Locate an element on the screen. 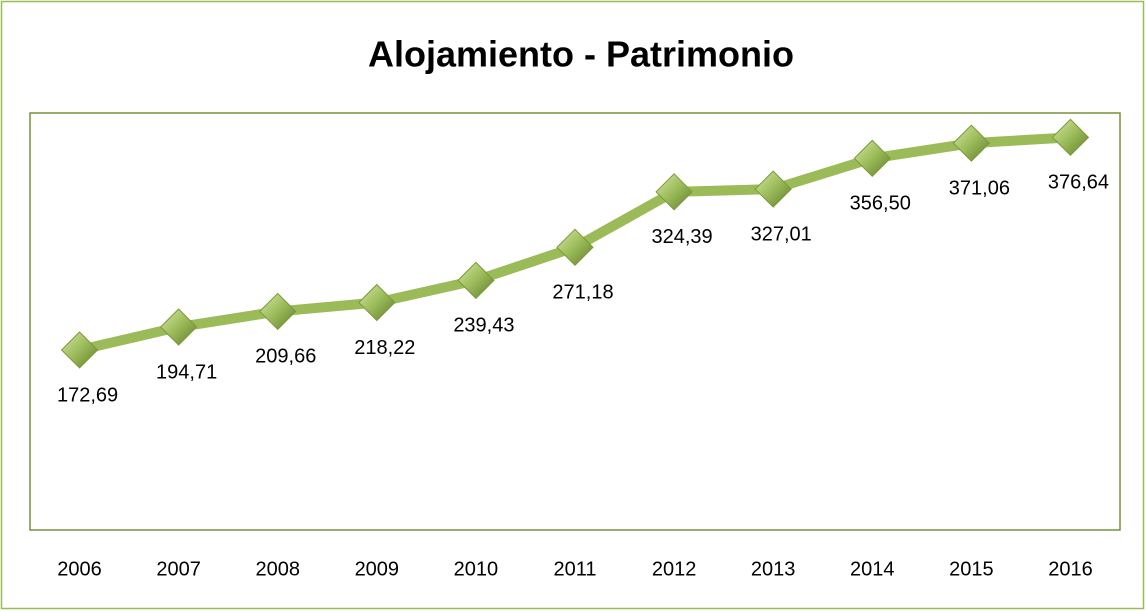 Image resolution: width=1146 pixels, height=611 pixels. x-tick-label: 2007 is located at coordinates (178, 569).